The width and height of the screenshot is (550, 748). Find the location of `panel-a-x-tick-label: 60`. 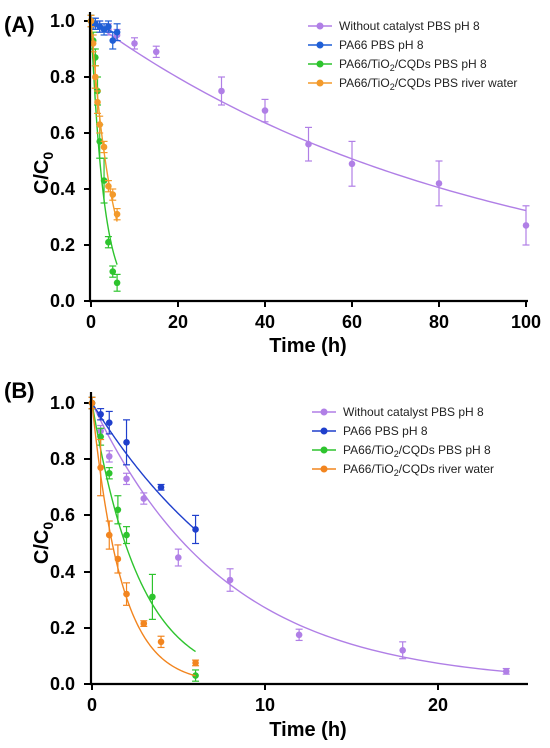

panel-a-x-tick-label: 60 is located at coordinates (352, 322).